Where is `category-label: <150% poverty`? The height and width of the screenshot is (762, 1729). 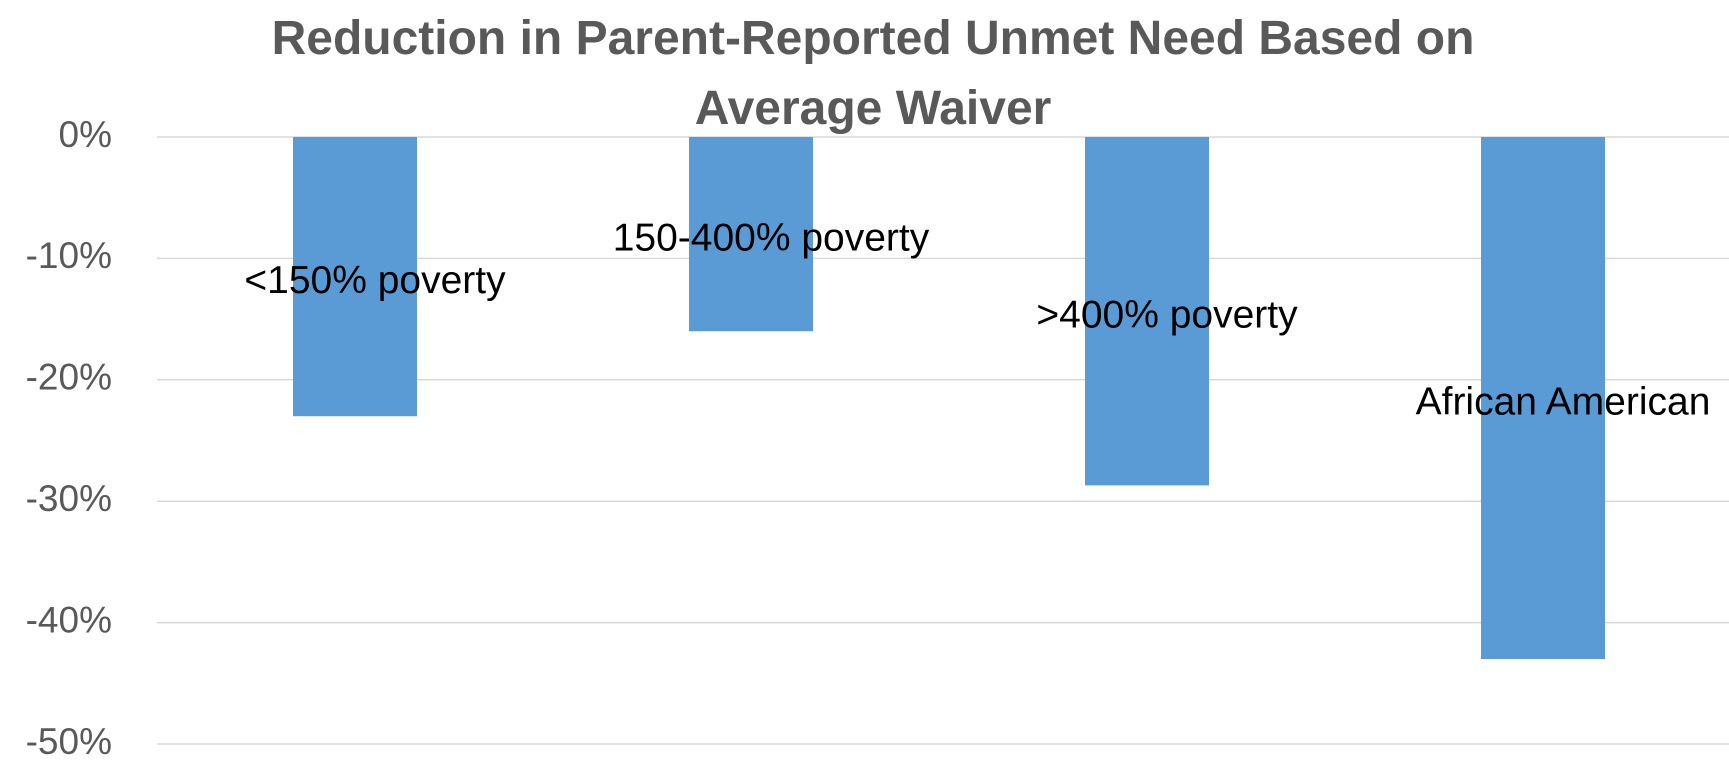
category-label: <150% poverty is located at coordinates (375, 280).